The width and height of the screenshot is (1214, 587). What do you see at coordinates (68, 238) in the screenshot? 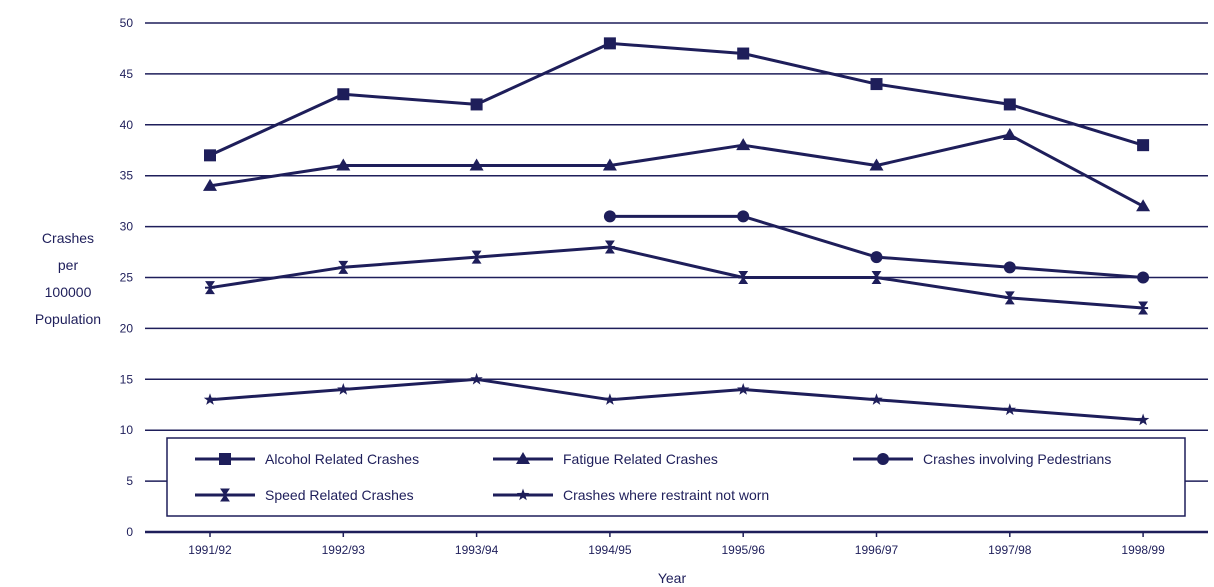
I see `y-axis-title-line: Crashes` at bounding box center [68, 238].